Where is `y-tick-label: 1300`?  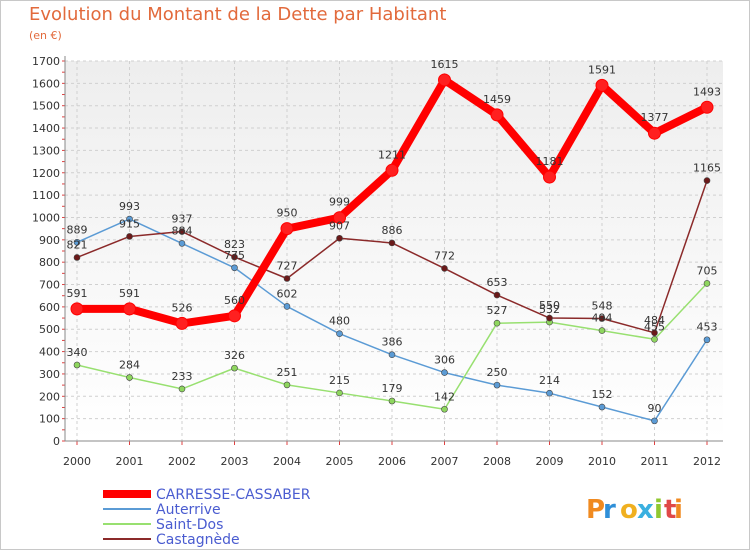 y-tick-label: 1300 is located at coordinates (46, 150).